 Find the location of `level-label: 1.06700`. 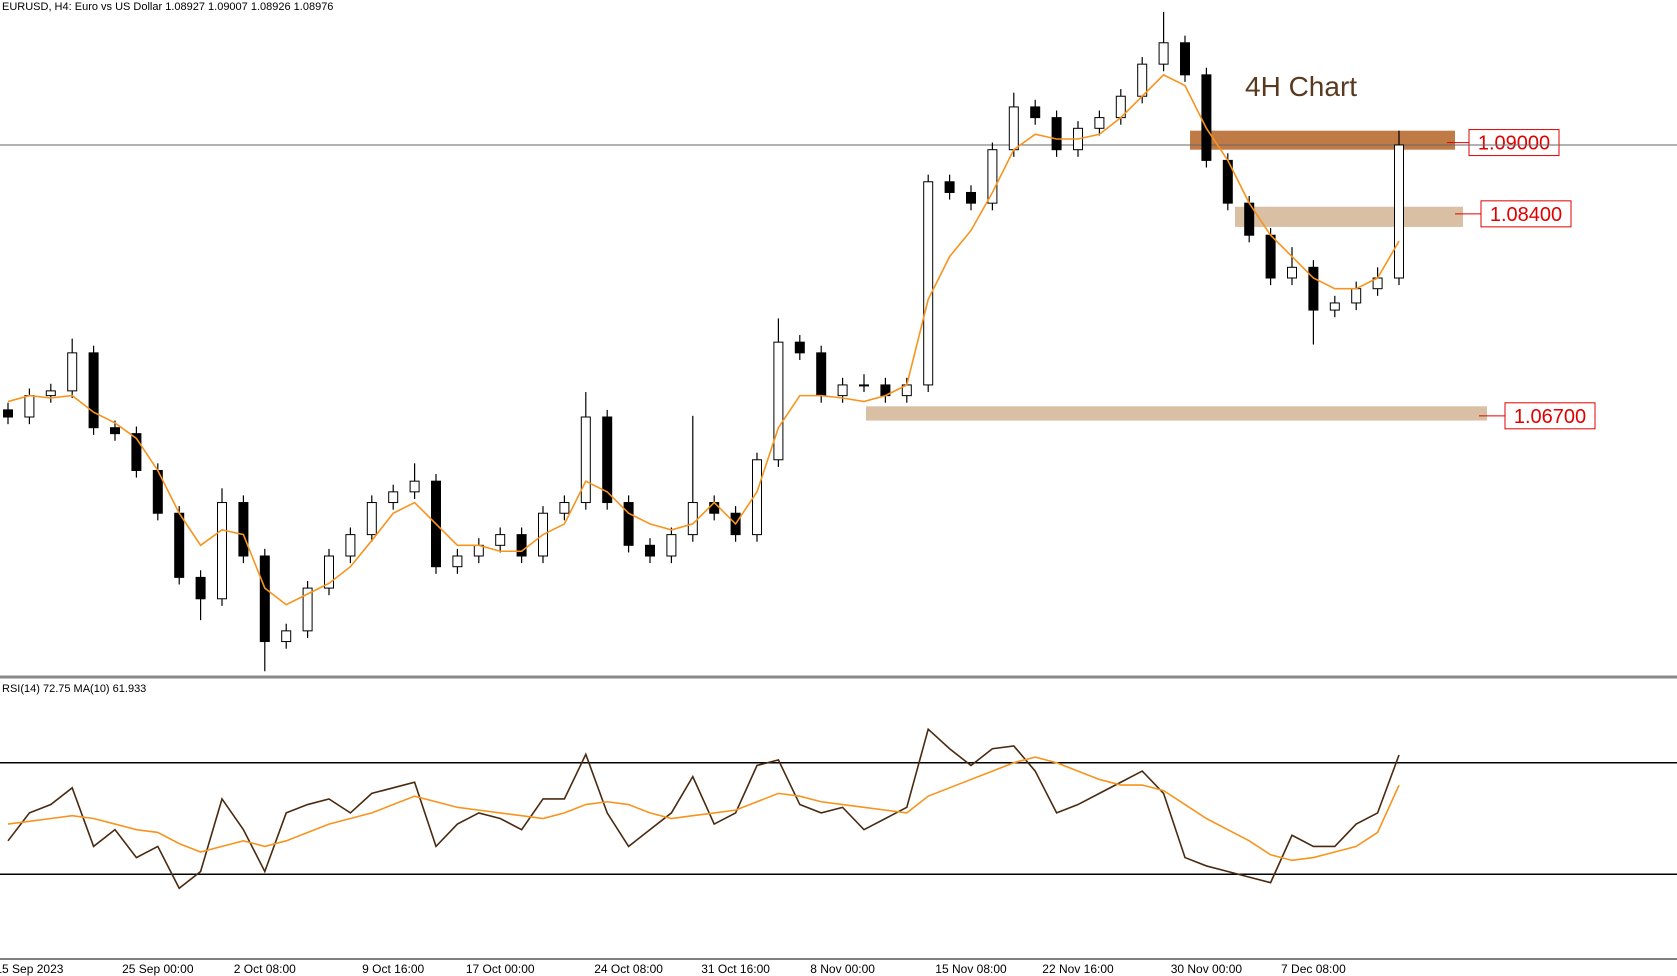

level-label: 1.06700 is located at coordinates (1550, 417).